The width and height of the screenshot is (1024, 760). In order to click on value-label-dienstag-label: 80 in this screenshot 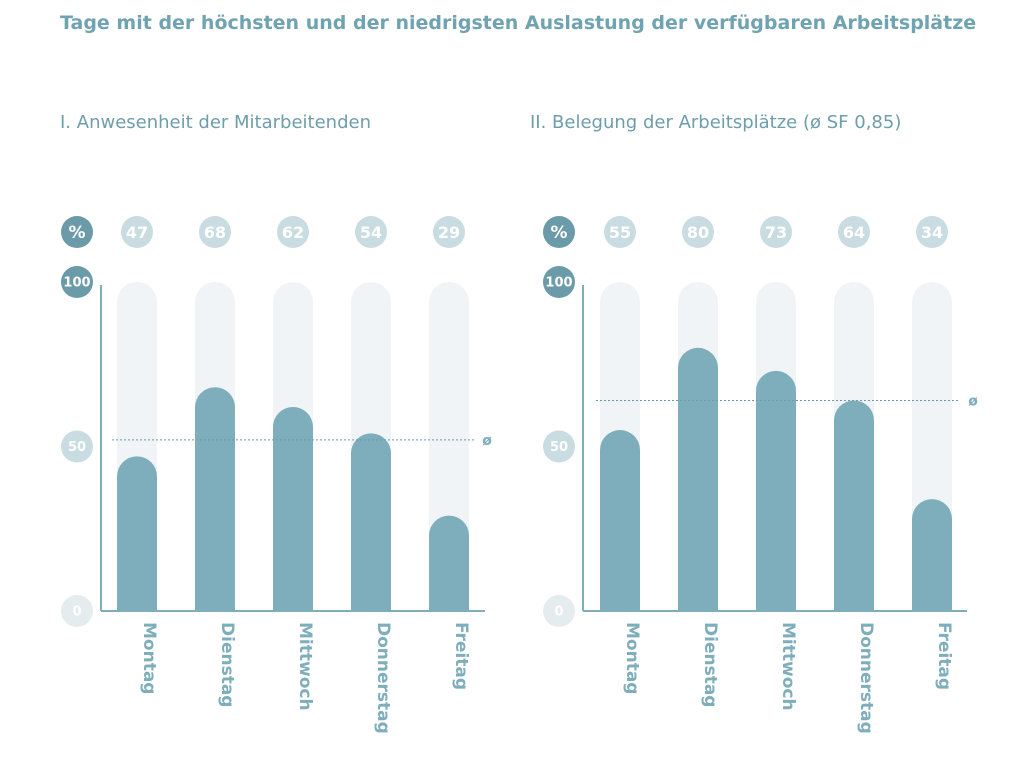, I will do `click(698, 232)`.